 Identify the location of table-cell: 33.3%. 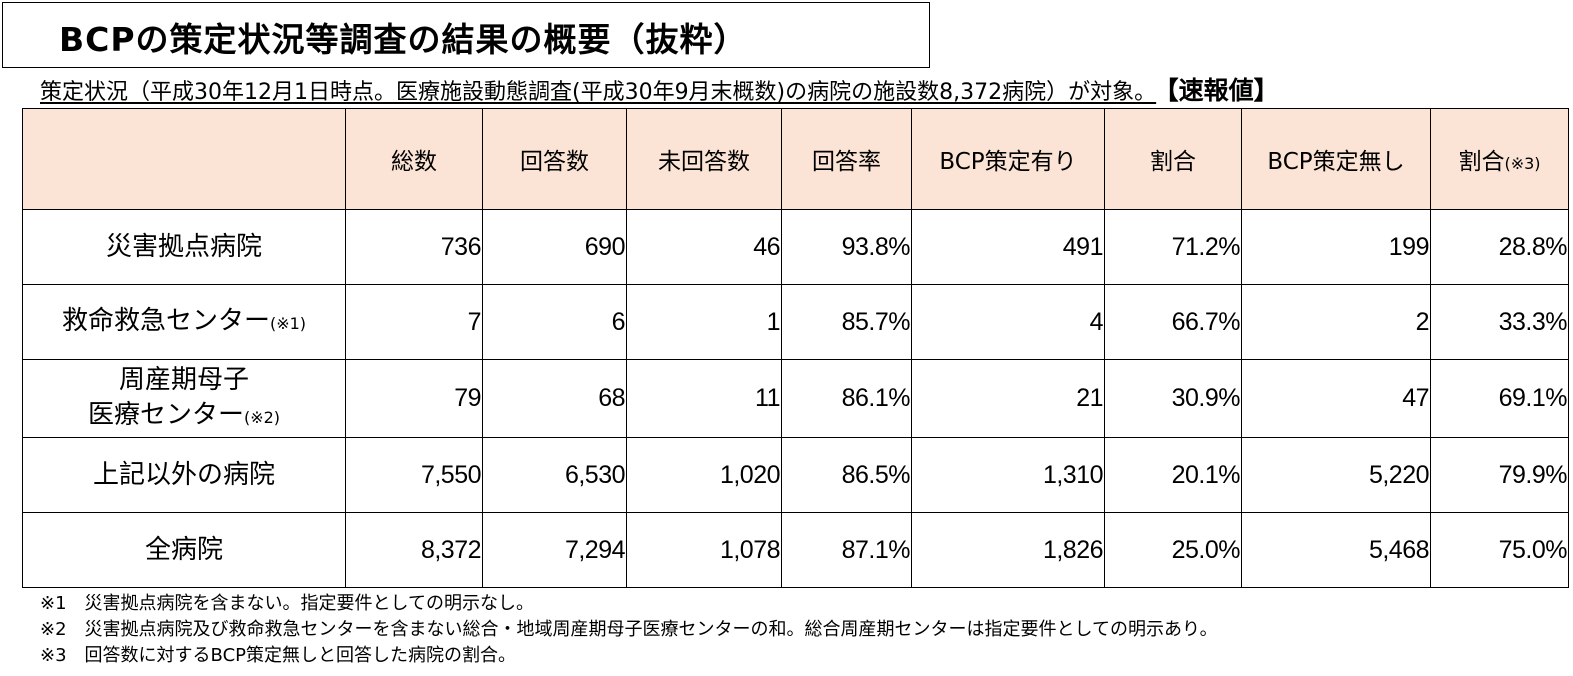
(1499, 322).